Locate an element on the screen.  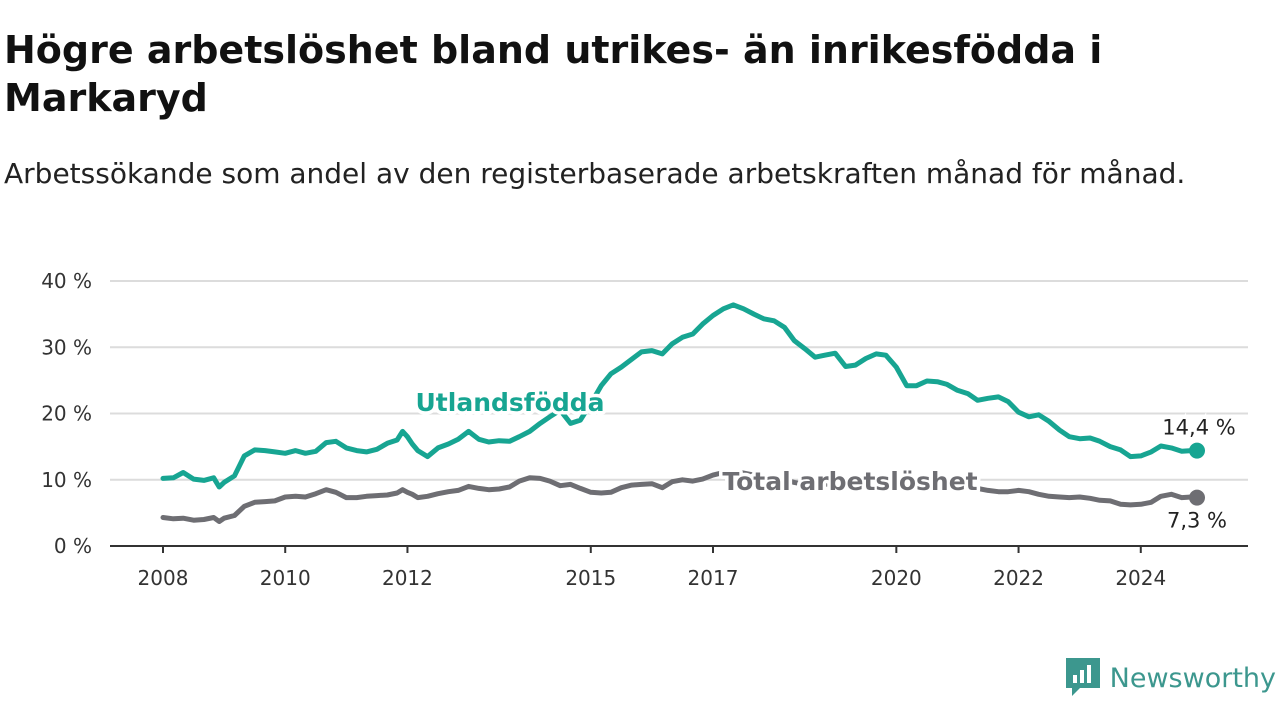
y-tick-label: 0 % is located at coordinates (73, 546).